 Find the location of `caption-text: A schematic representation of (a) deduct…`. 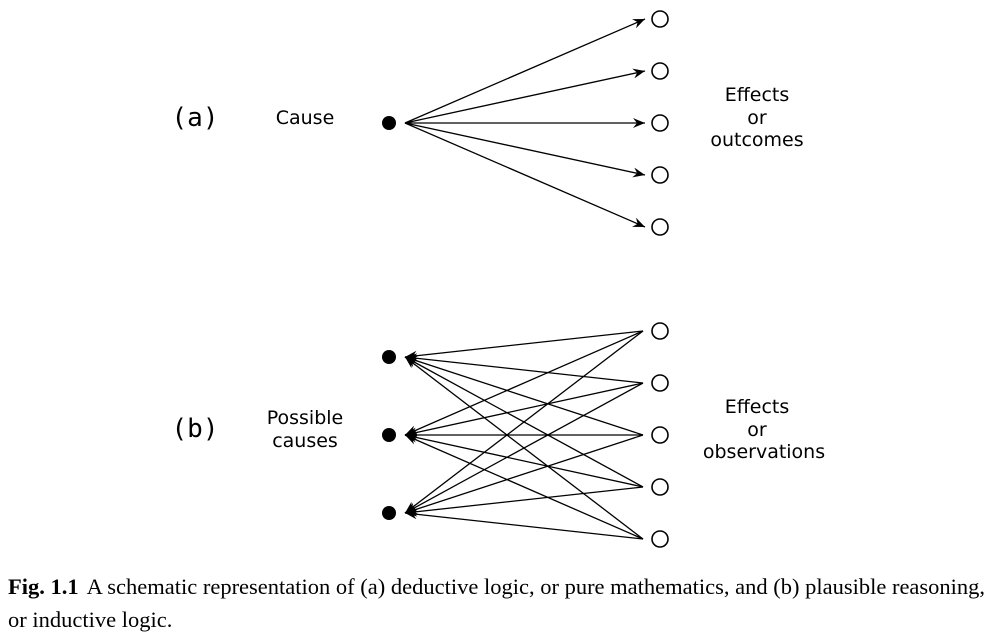

caption-text: A schematic representation of (a) deduct… is located at coordinates (497, 603).